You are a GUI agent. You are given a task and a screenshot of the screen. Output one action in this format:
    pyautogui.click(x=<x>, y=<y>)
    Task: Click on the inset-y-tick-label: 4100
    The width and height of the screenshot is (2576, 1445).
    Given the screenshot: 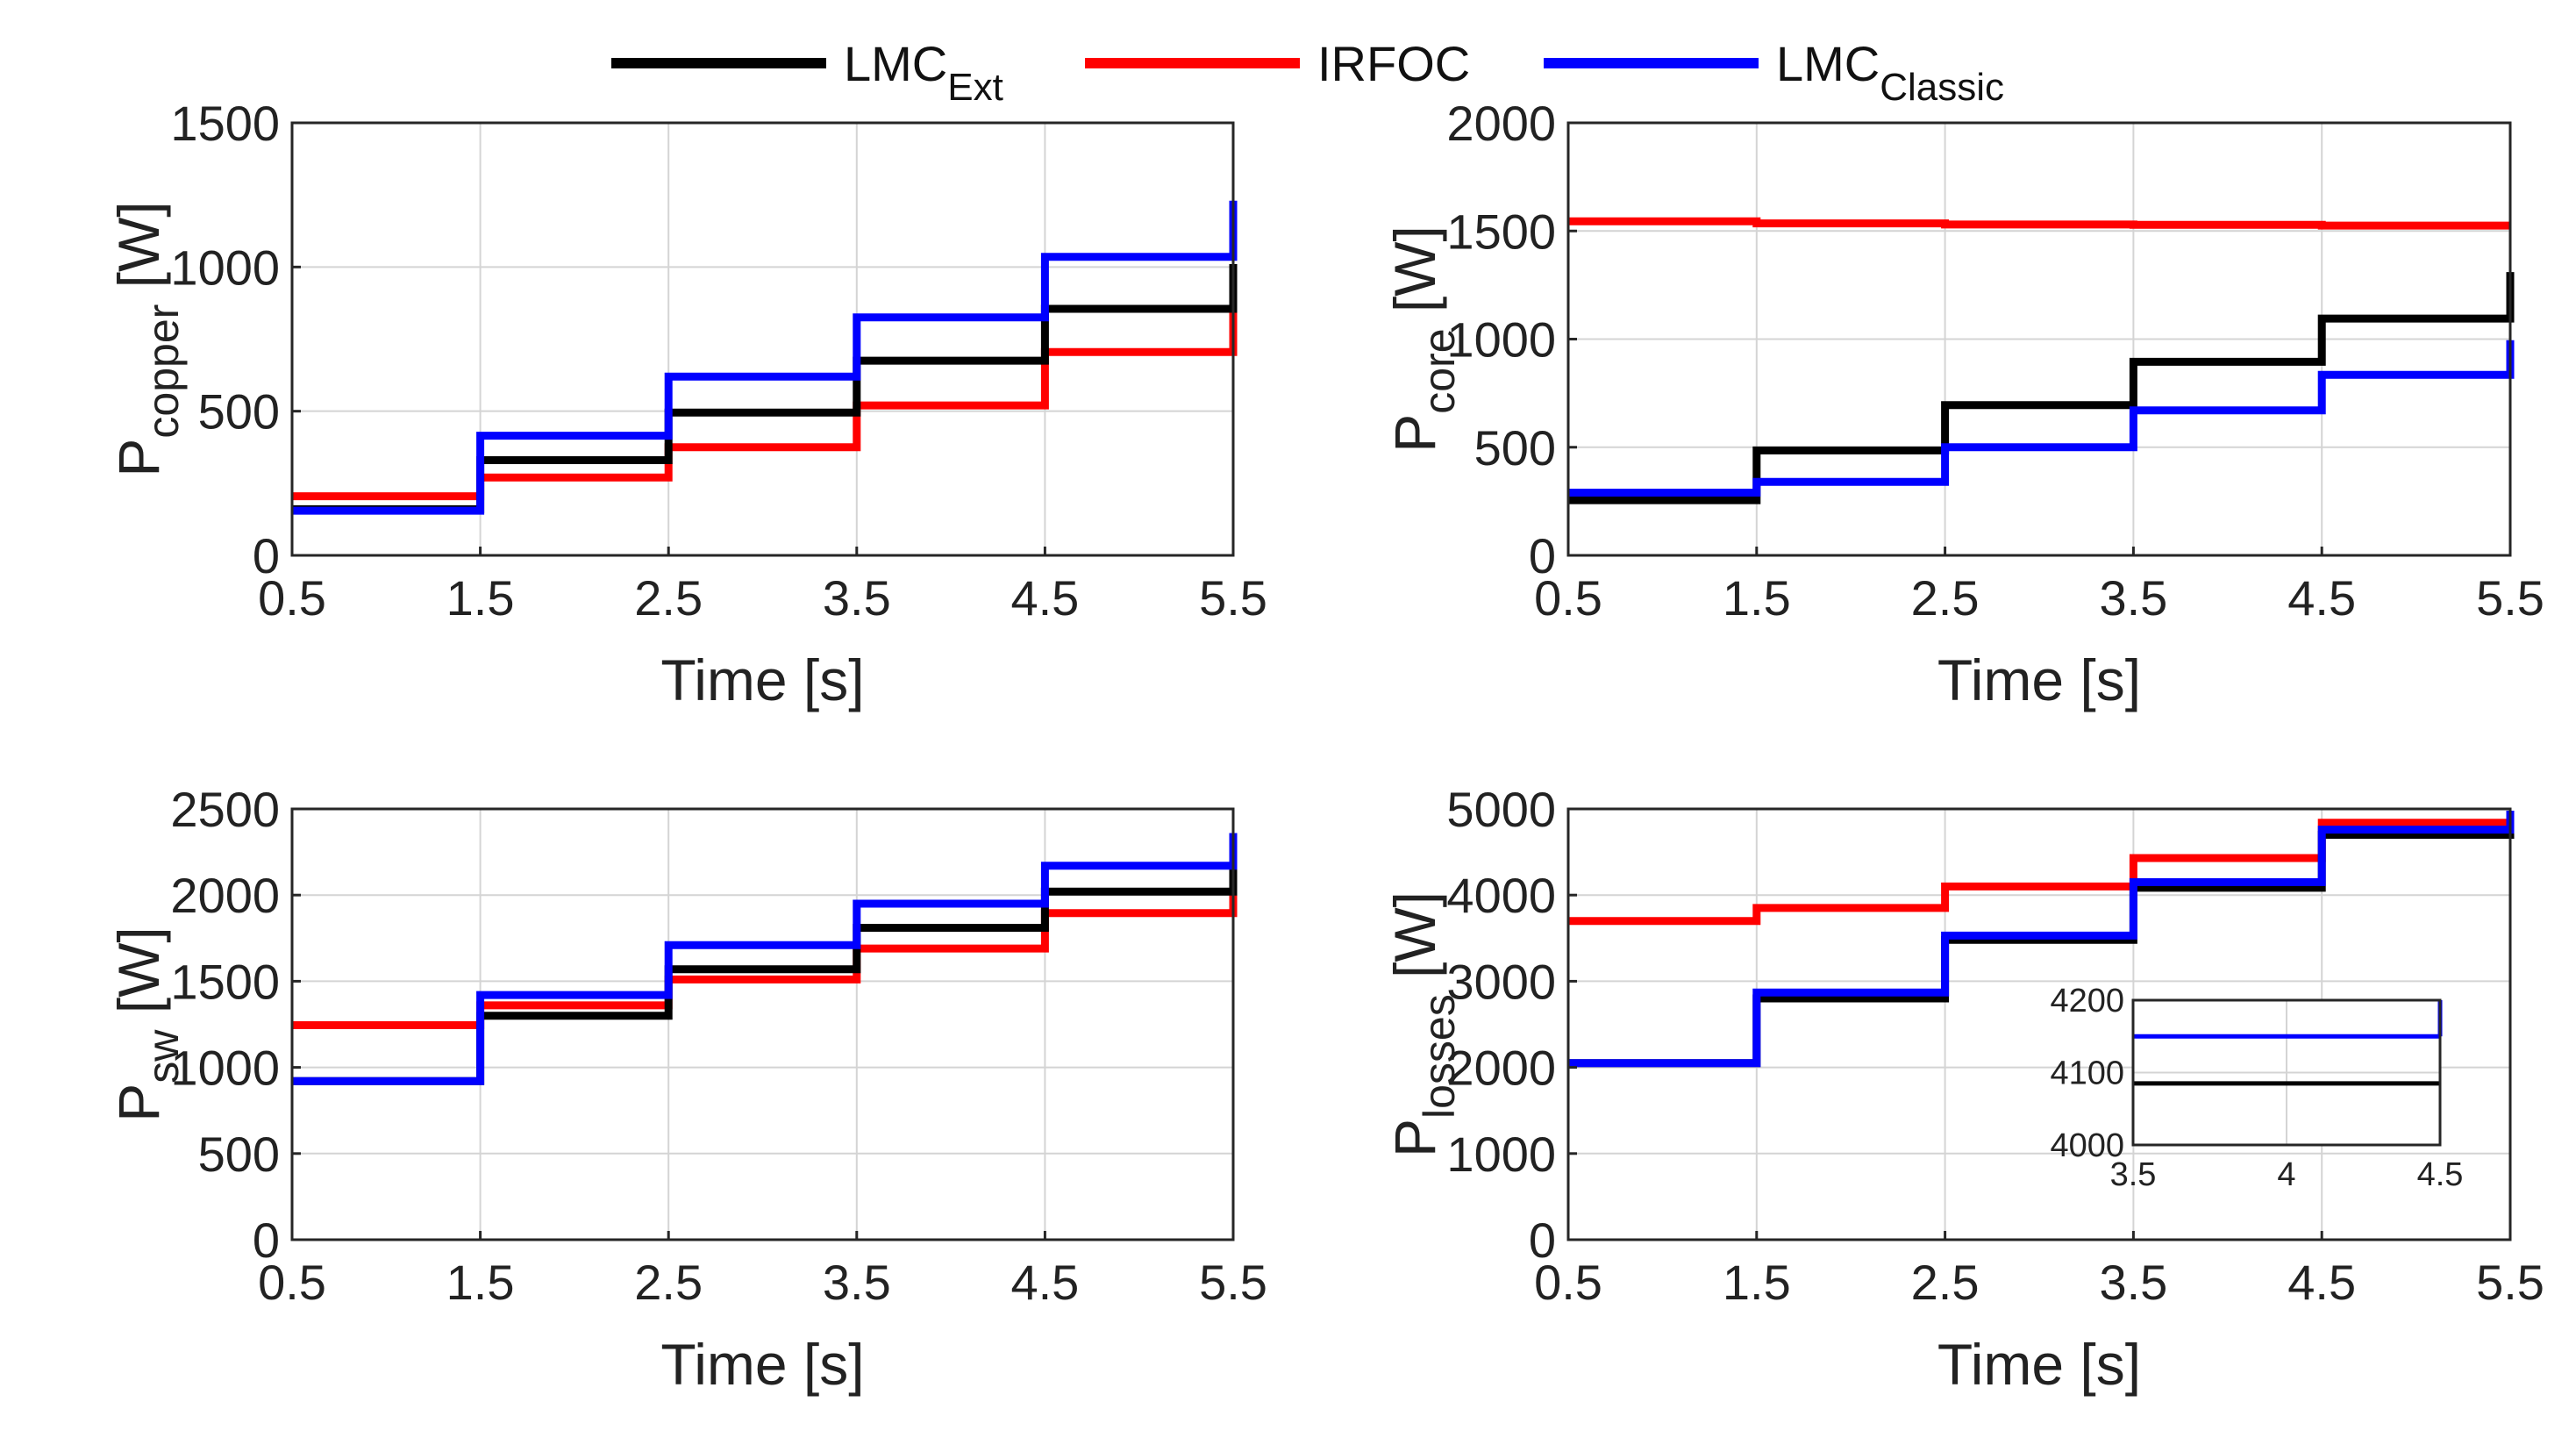 What is the action you would take?
    pyautogui.click(x=2087, y=1073)
    